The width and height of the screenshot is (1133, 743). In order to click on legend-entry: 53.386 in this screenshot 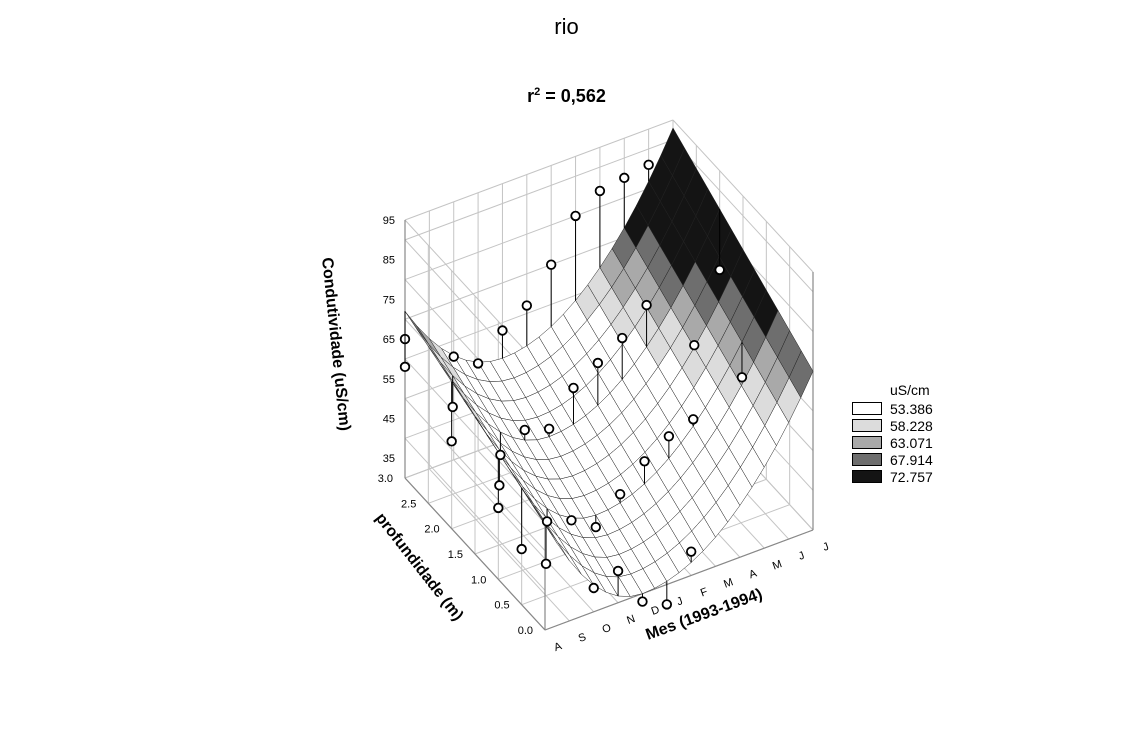, I will do `click(892, 408)`.